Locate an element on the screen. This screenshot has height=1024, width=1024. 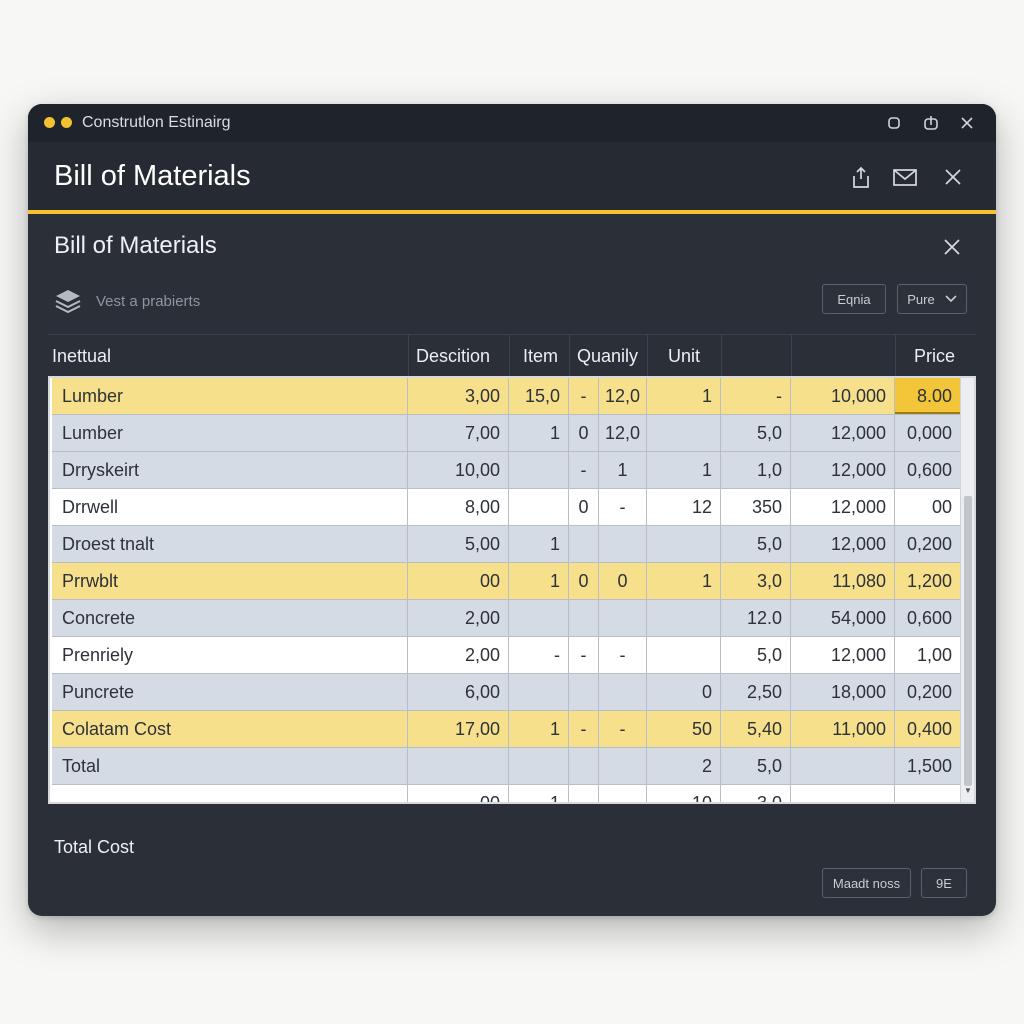
cell-unit: 50 is located at coordinates (684, 729).